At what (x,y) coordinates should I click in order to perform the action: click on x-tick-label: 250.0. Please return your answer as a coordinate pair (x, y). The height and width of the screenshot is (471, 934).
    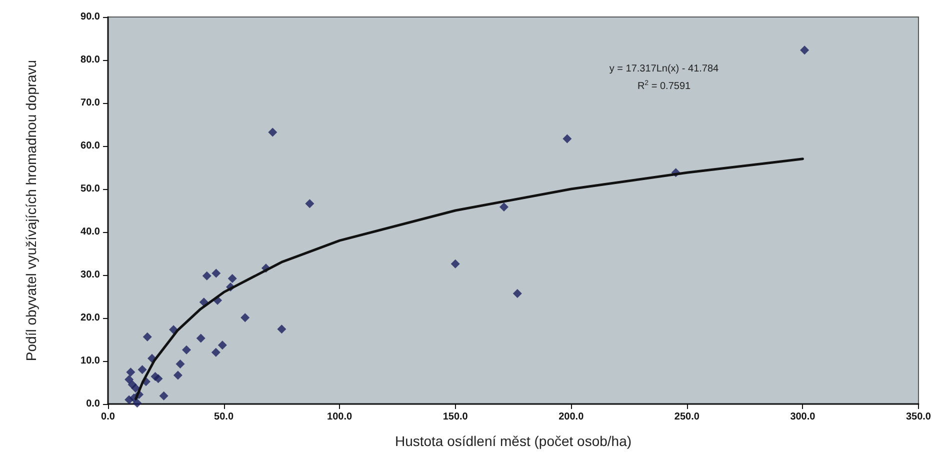
    Looking at the image, I should click on (687, 417).